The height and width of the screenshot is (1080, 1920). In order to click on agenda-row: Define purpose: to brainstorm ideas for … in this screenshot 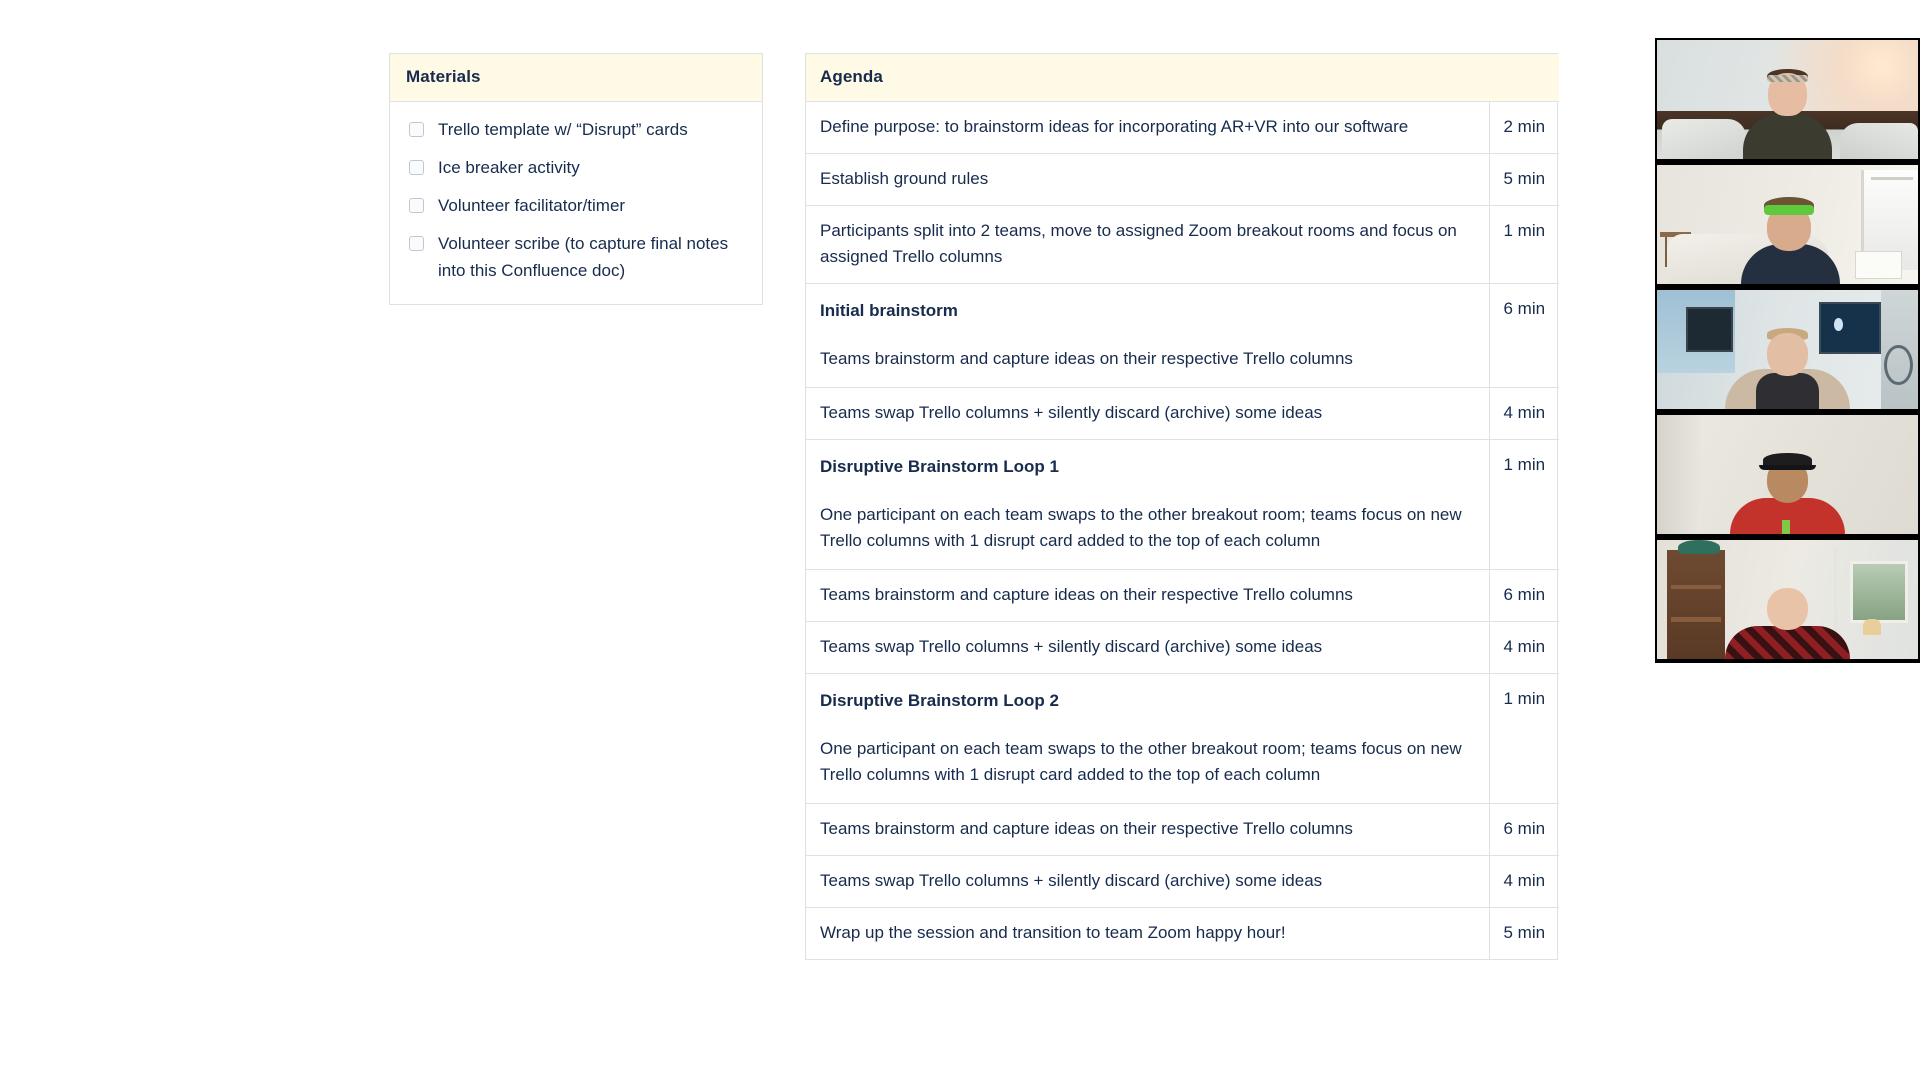, I will do `click(1183, 127)`.